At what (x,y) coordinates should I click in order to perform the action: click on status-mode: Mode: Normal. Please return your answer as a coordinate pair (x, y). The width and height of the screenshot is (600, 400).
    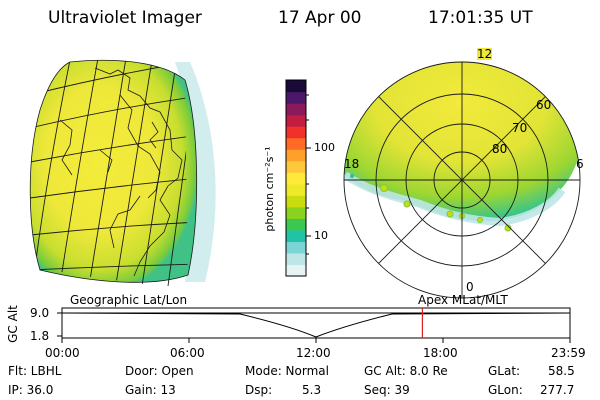
    Looking at the image, I should click on (287, 371).